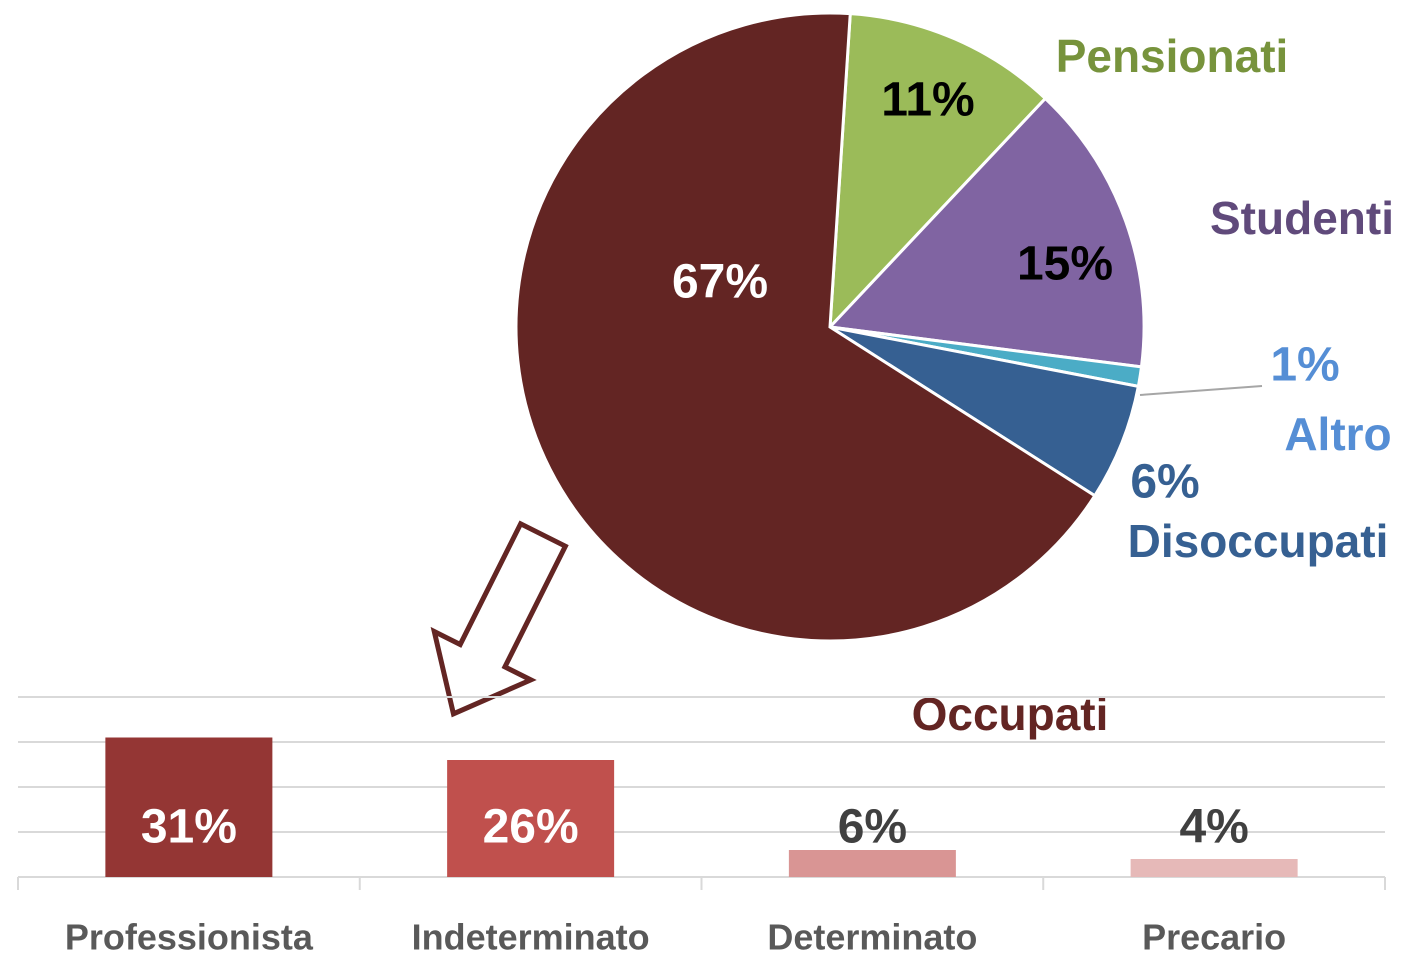  I want to click on bar-value-label: 4%, so click(1213, 827).